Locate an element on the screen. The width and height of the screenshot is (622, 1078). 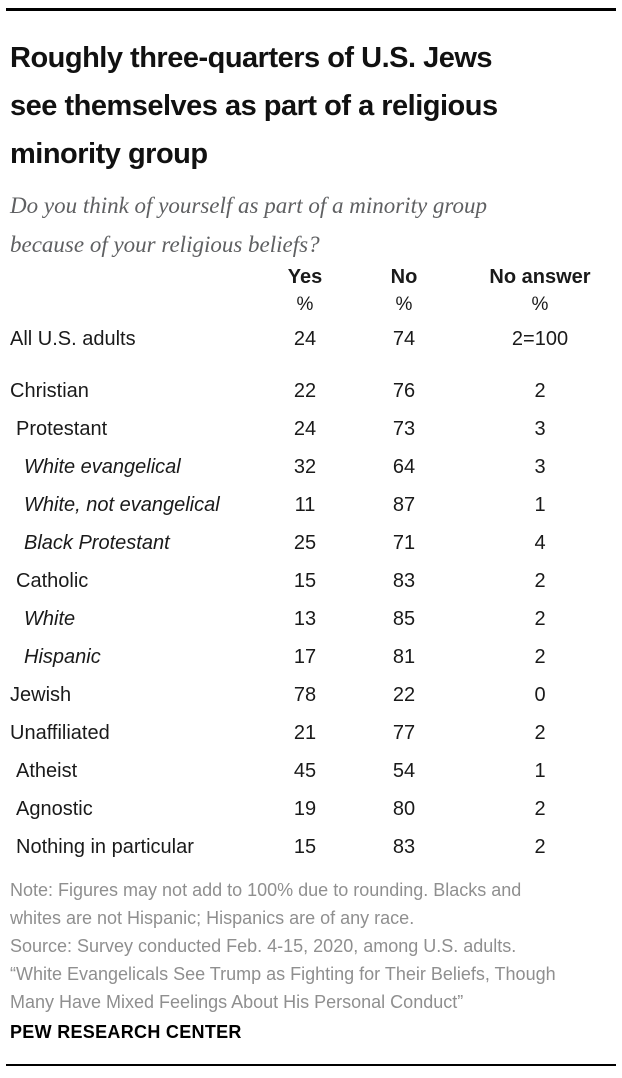
column-header-yes: Yes is located at coordinates (305, 277).